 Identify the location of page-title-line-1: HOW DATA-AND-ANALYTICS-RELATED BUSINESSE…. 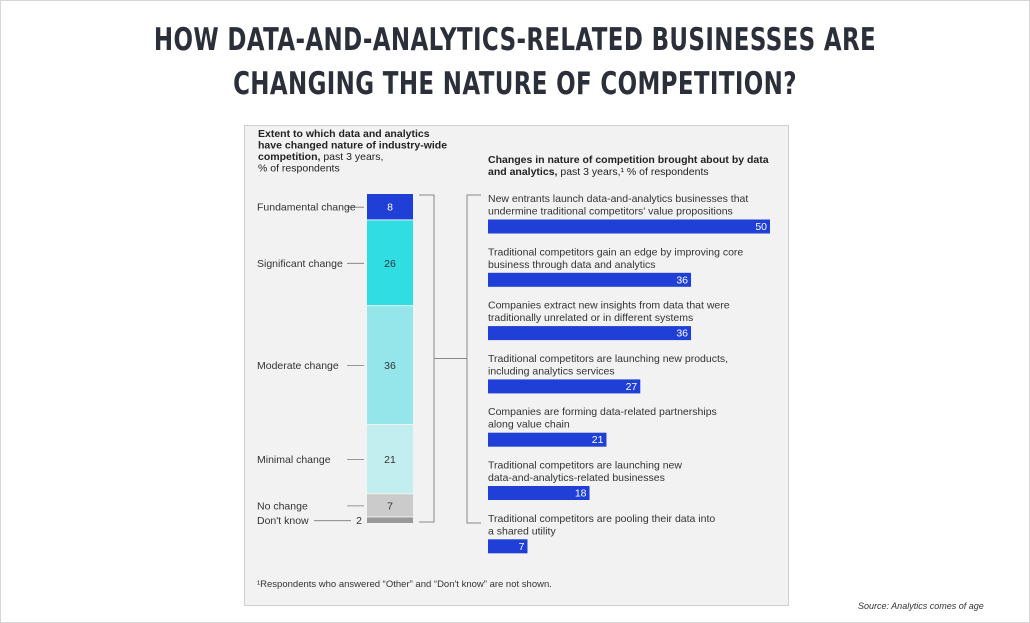
(515, 40).